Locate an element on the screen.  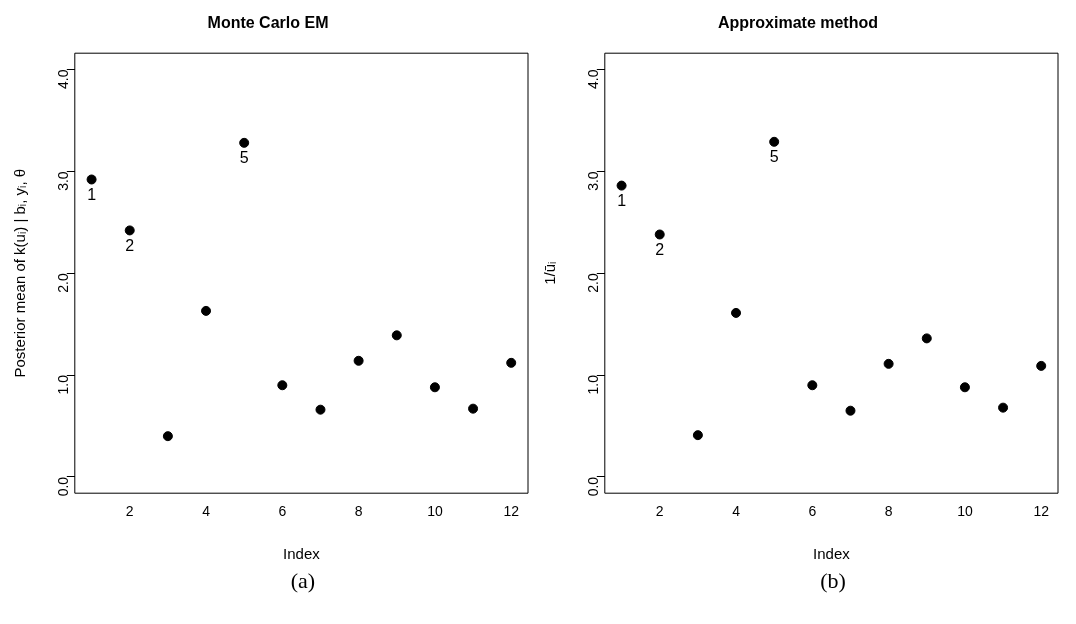
chart-title: Monte Carlo EM is located at coordinates (268, 23).